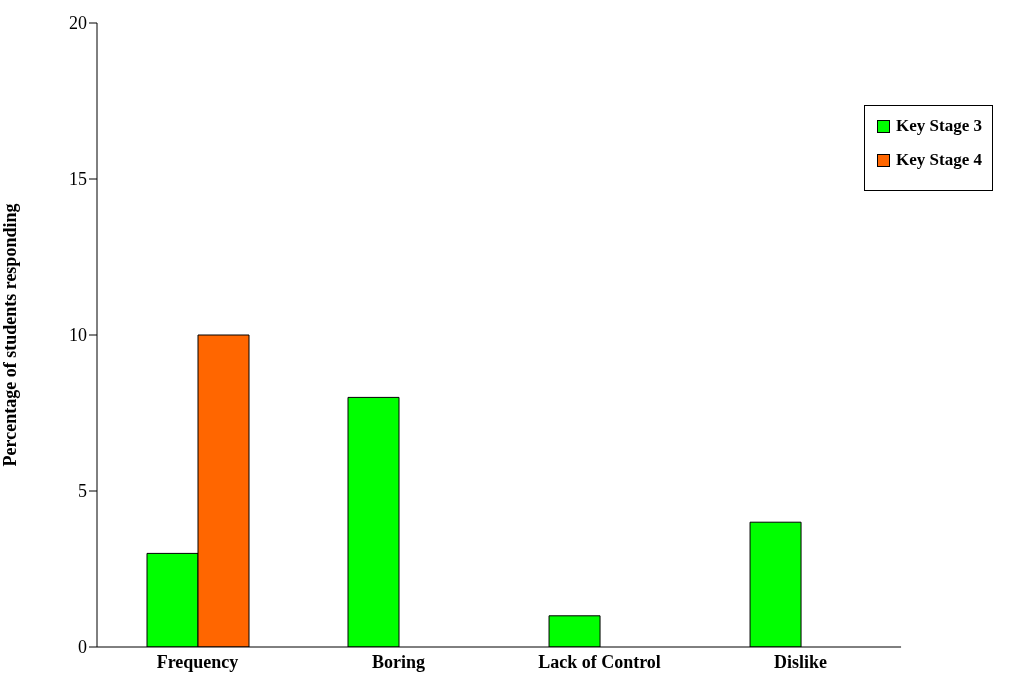 The width and height of the screenshot is (1035, 700). I want to click on x-tick-label: Lack of Control, so click(599, 661).